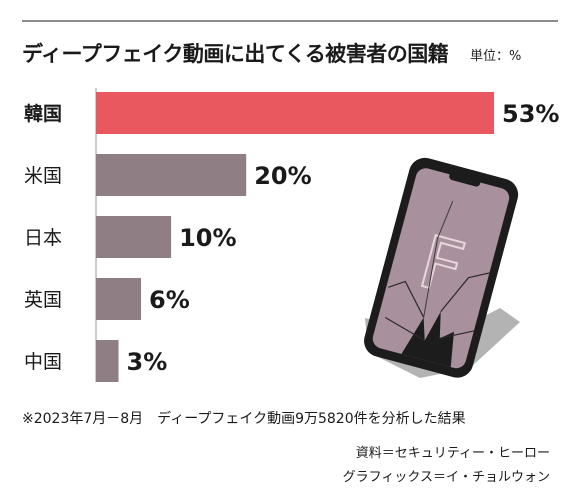 The height and width of the screenshot is (500, 580). Describe the element at coordinates (282, 176) in the screenshot. I see `value-label-1: 20%` at that location.